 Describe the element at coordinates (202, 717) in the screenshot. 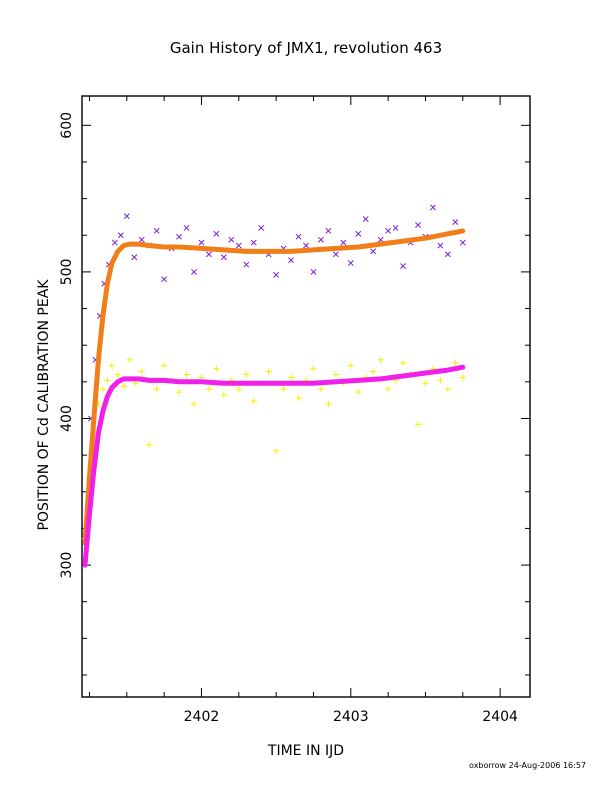

I see `x-tick-label: 2402` at that location.